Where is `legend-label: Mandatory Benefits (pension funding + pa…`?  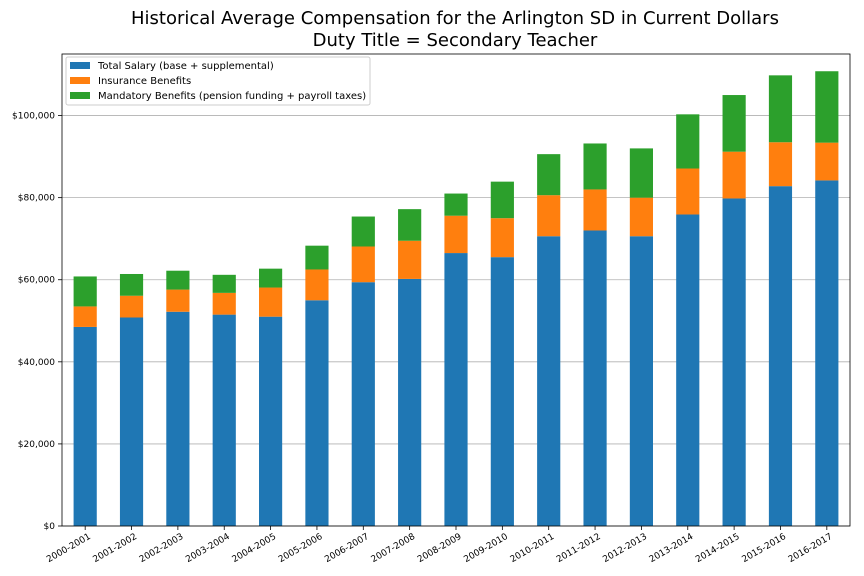
legend-label: Mandatory Benefits (pension funding + pa… is located at coordinates (232, 96).